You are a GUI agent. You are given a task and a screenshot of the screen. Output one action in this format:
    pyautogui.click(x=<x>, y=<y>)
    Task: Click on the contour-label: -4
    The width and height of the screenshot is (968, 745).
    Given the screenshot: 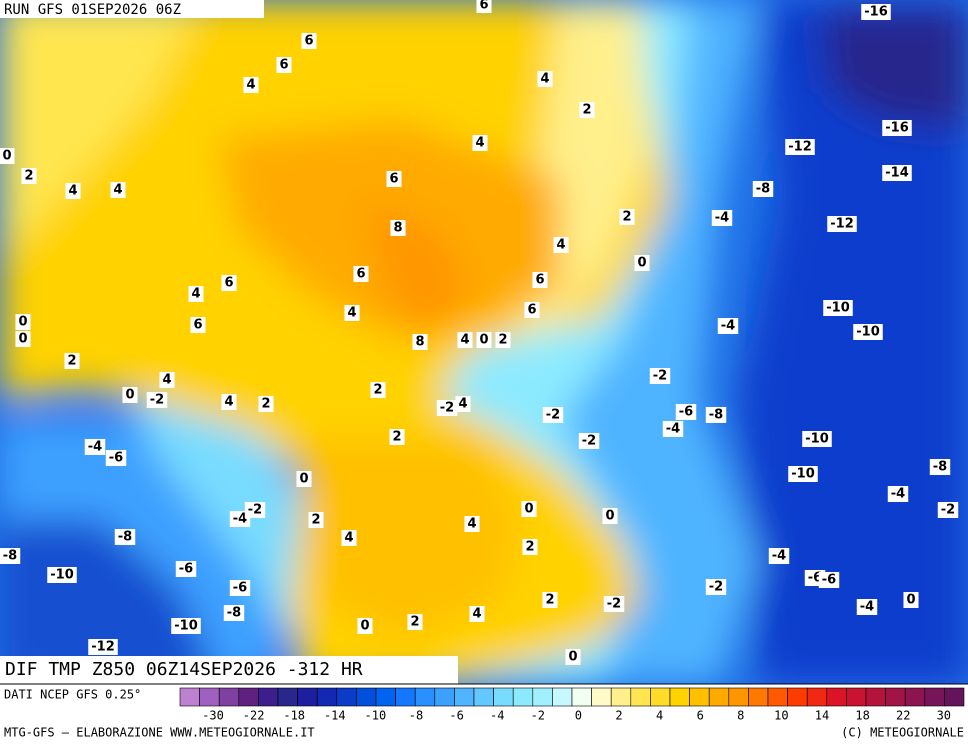 What is the action you would take?
    pyautogui.click(x=722, y=218)
    